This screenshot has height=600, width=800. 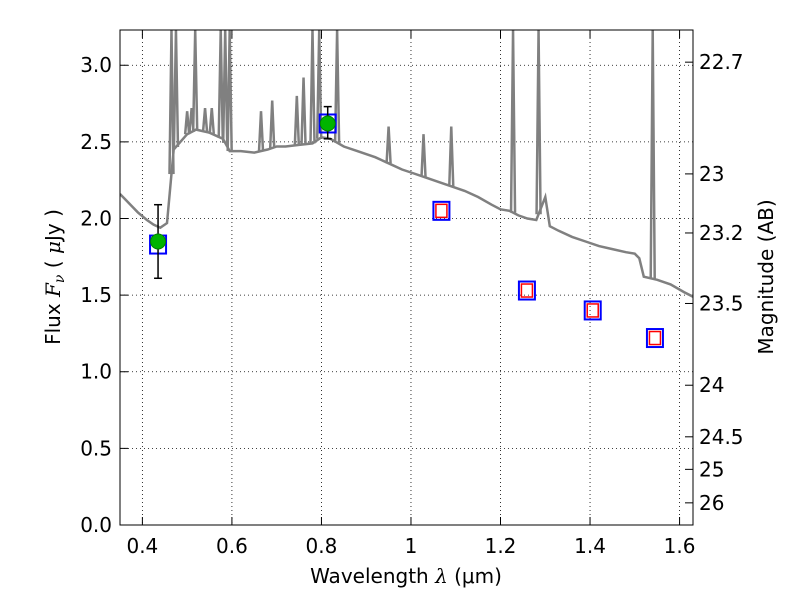 What do you see at coordinates (711, 174) in the screenshot?
I see `mag-tick-label: 23` at bounding box center [711, 174].